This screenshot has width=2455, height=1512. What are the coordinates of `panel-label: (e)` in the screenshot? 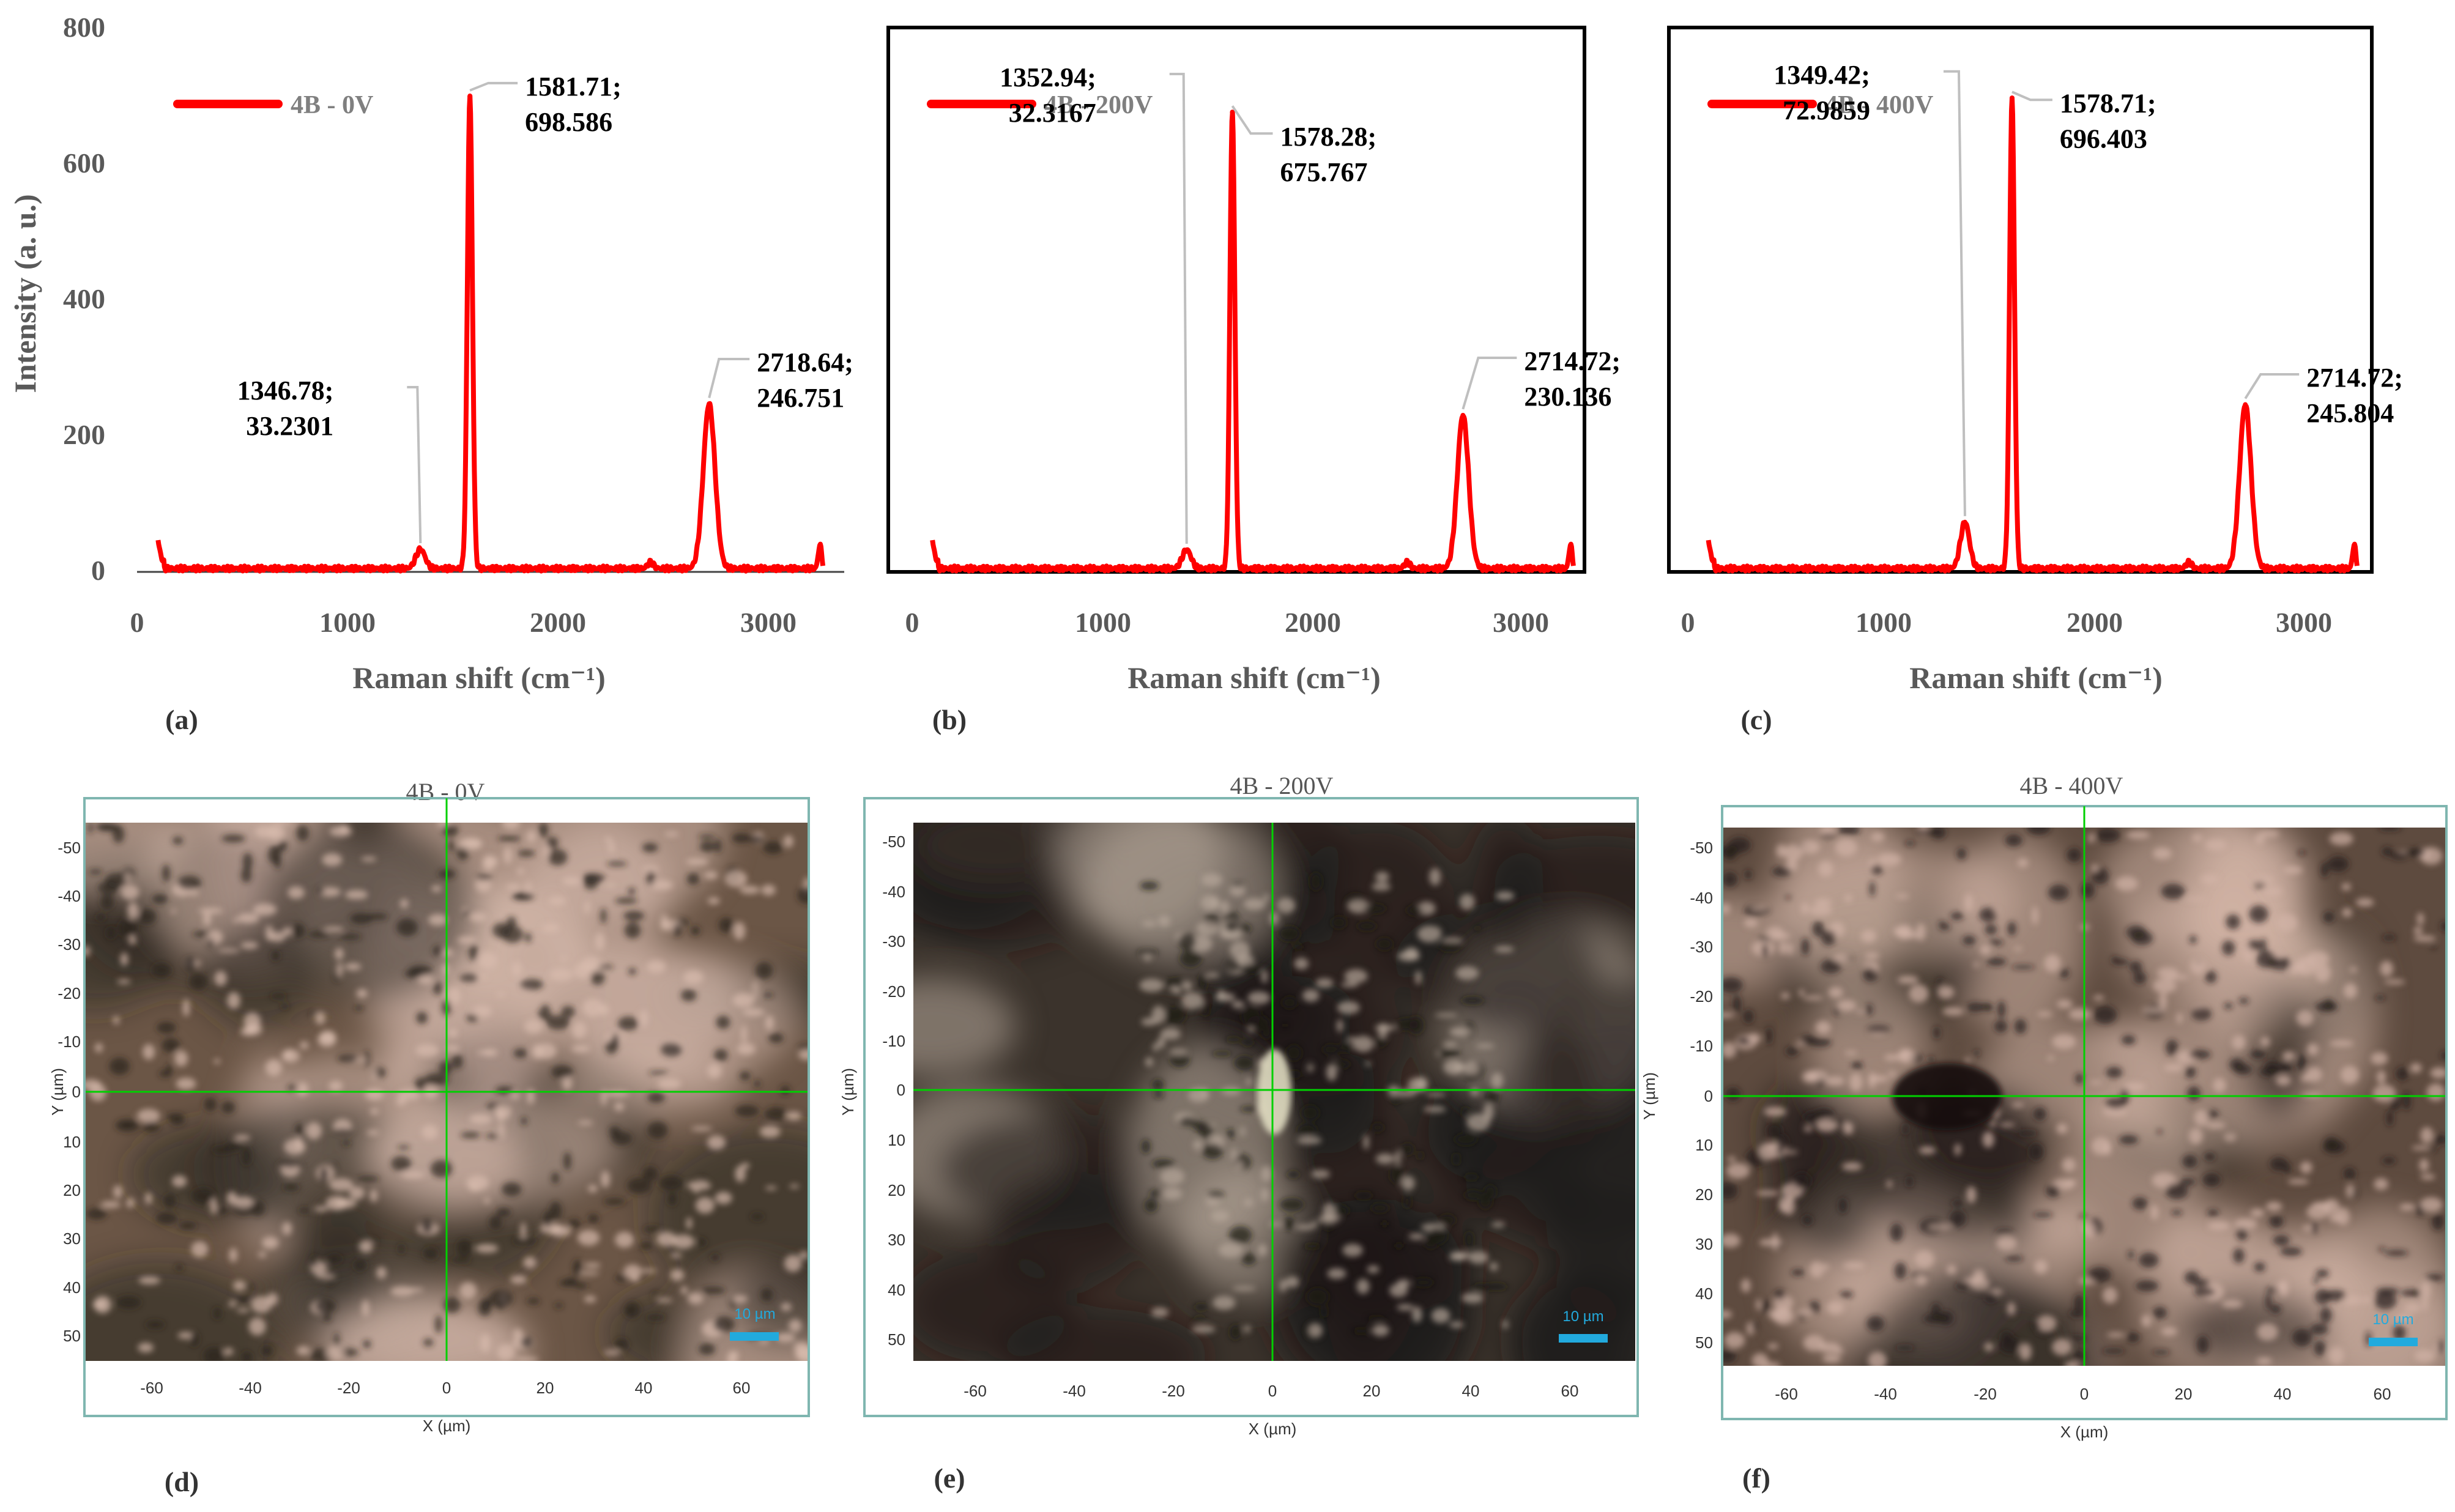 It's located at (949, 1478).